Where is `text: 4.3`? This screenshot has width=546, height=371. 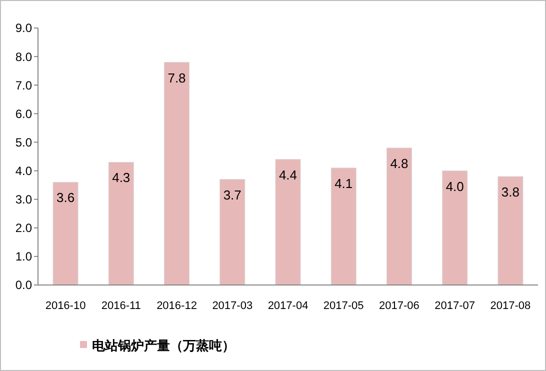
text: 4.3 is located at coordinates (121, 178).